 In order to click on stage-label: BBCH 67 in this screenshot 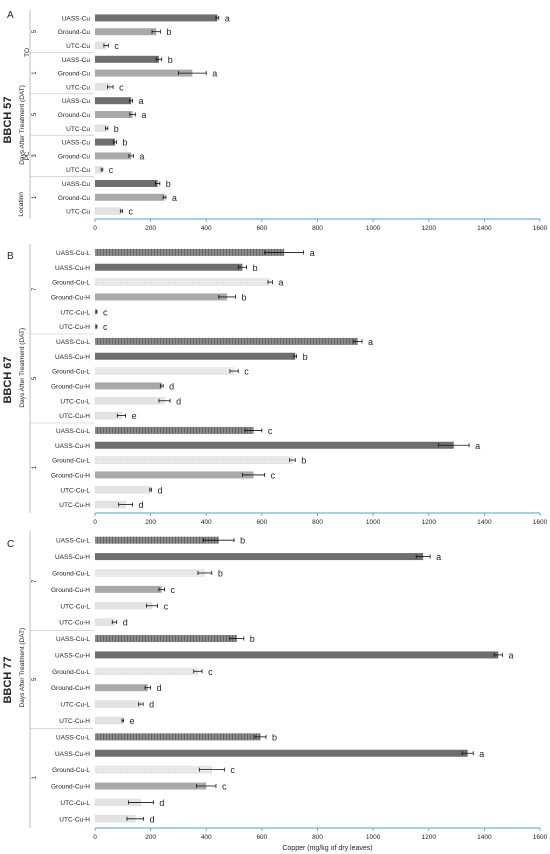, I will do `click(8, 379)`.